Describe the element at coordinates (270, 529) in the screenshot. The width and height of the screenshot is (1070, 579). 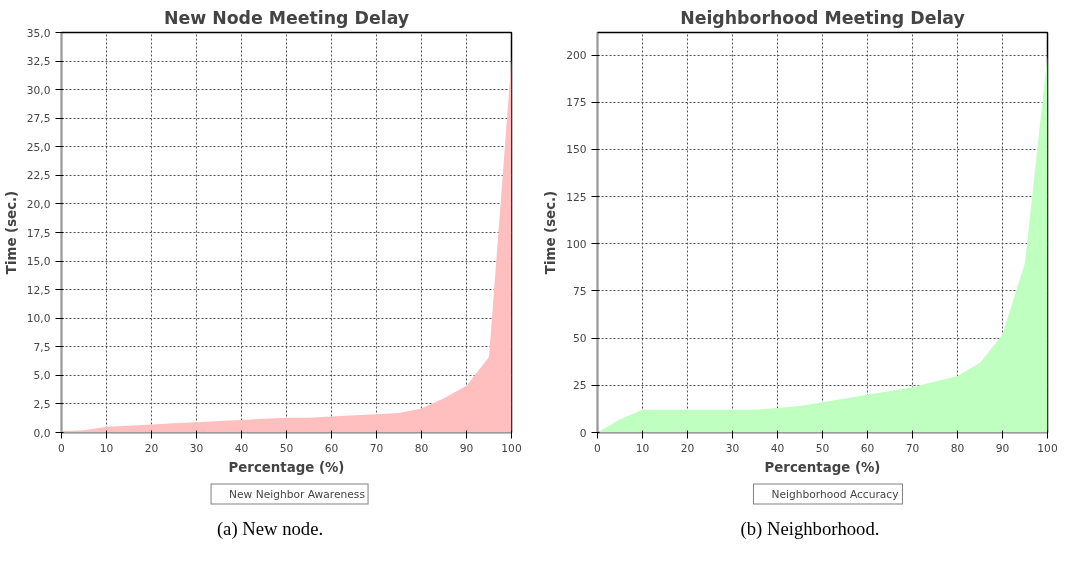
I see `text: (a) New node.` at that location.